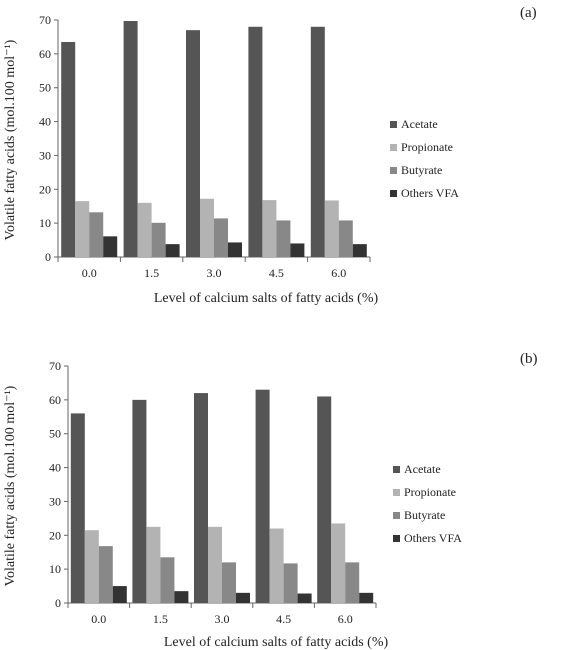  I want to click on panel-label: (b), so click(529, 359).